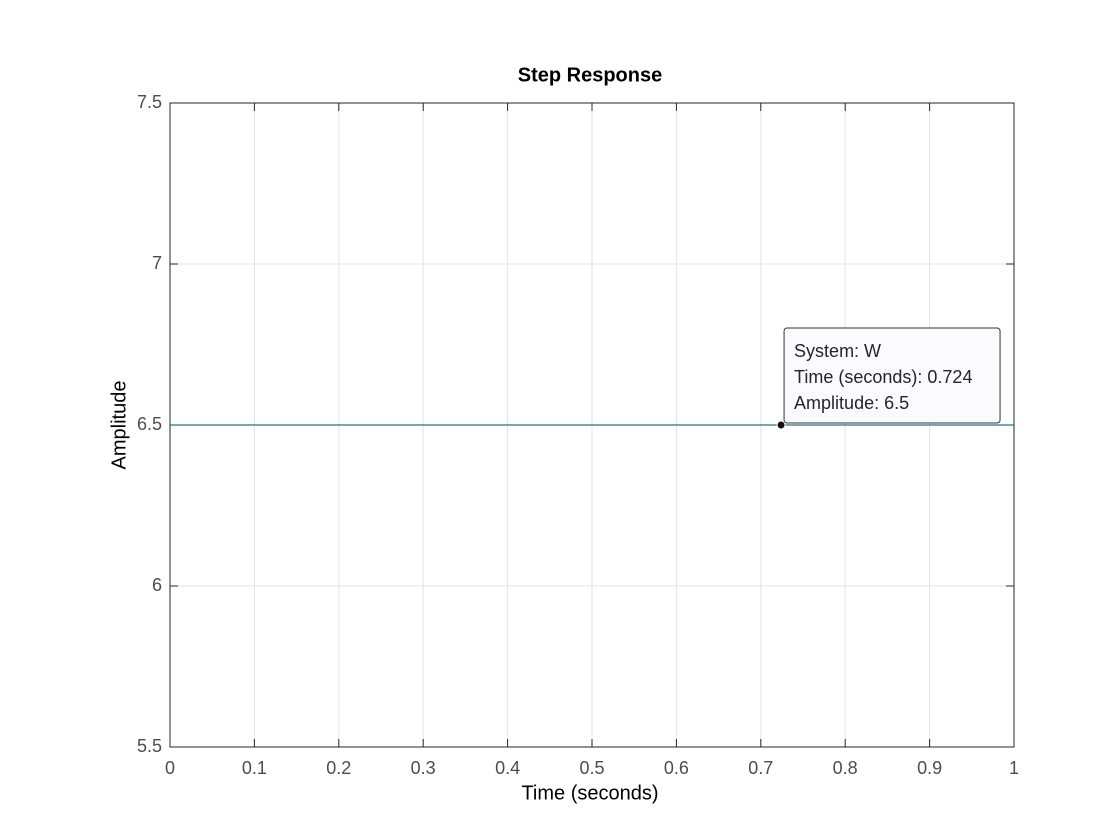 The height and width of the screenshot is (840, 1120). I want to click on x-tick-label: 0.7, so click(760, 768).